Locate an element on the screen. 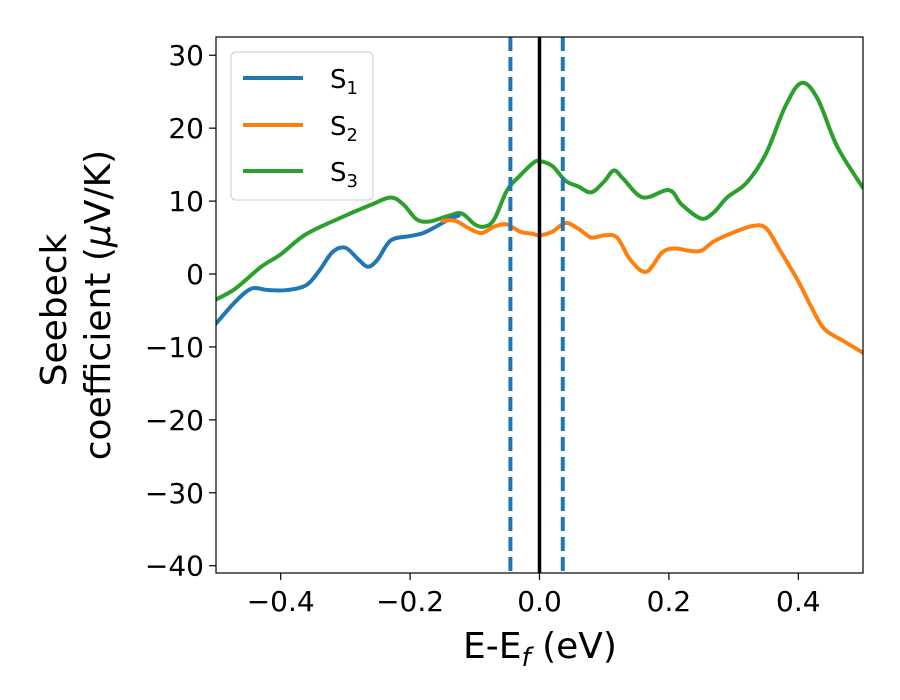 The height and width of the screenshot is (700, 900). y-axis-label: Seebeck coefficient (μV/K) is located at coordinates (76, 305).